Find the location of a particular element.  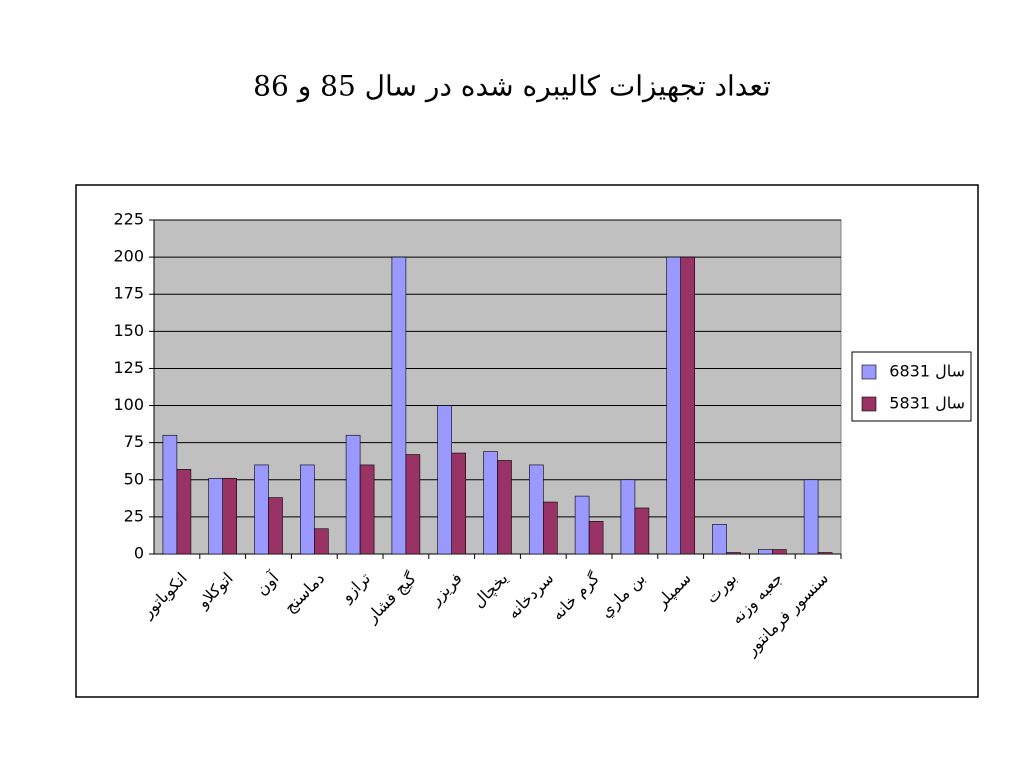

y-tick-label: 150 is located at coordinates (128, 330).